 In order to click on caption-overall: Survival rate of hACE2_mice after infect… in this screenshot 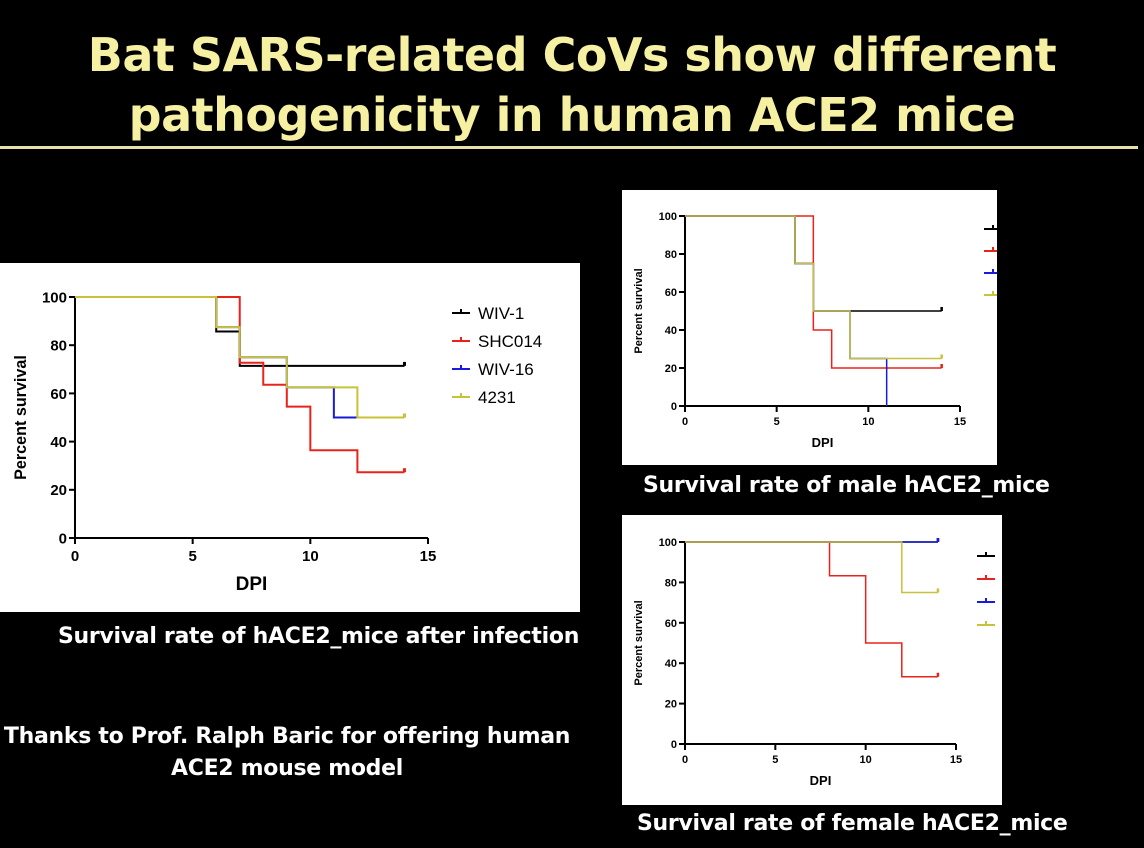, I will do `click(319, 636)`.